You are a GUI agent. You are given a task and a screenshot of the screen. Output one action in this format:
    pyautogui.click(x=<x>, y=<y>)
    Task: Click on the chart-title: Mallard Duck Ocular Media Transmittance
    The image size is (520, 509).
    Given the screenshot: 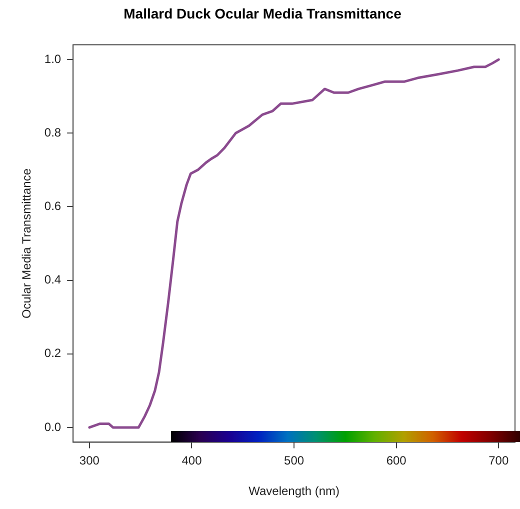 What is the action you would take?
    pyautogui.click(x=263, y=13)
    